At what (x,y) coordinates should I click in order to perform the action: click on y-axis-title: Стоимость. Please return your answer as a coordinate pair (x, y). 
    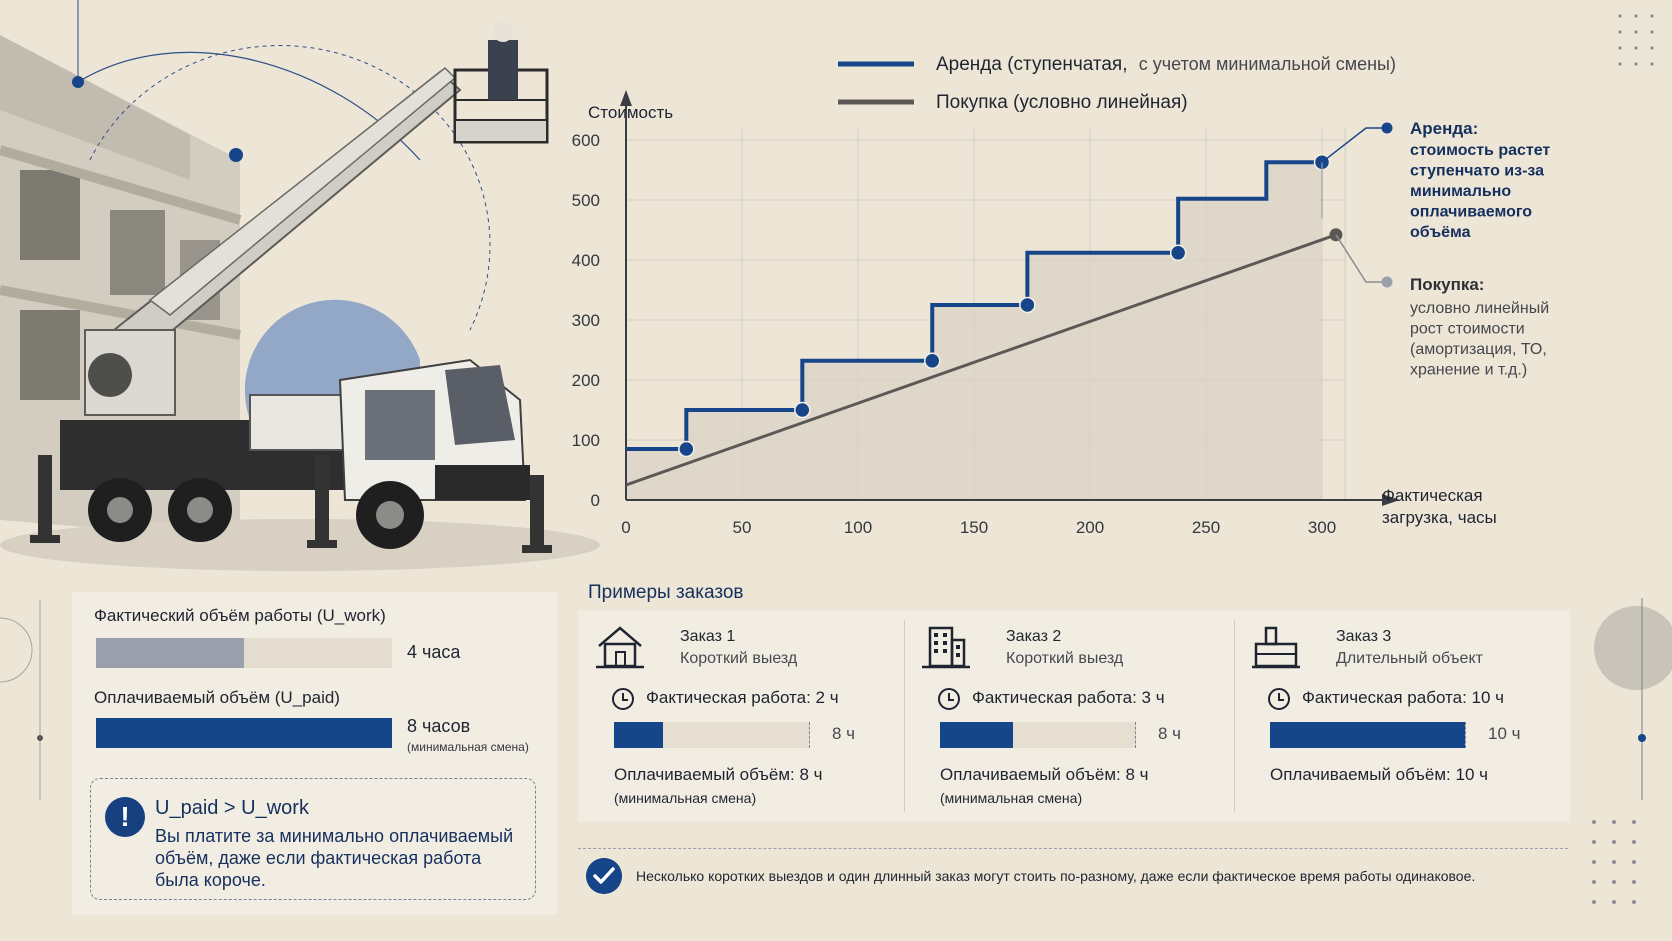
    Looking at the image, I should click on (630, 112).